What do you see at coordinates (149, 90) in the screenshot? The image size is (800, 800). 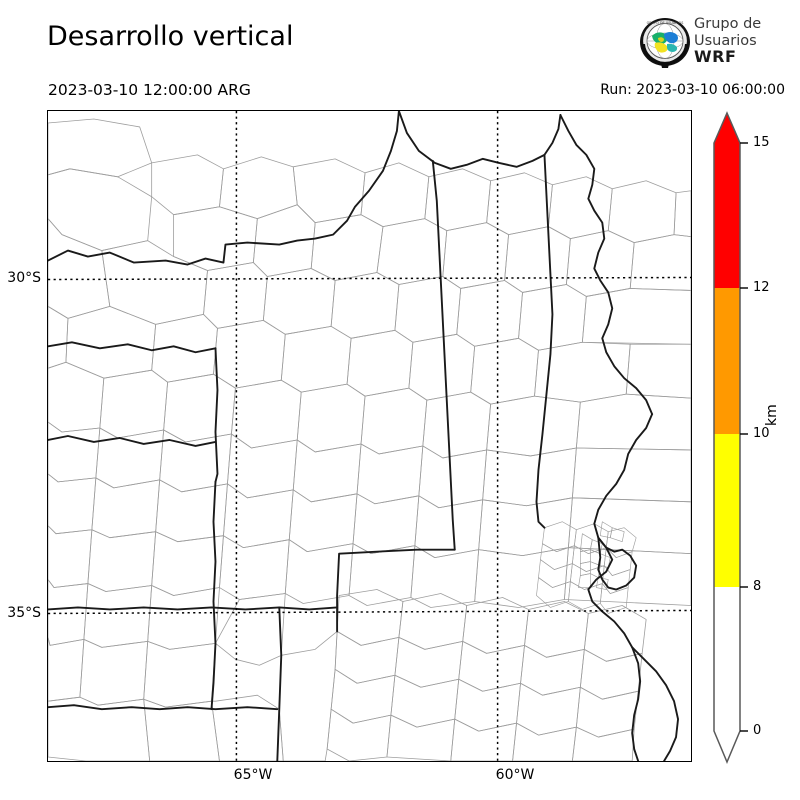 I see `valid-time-label: 2023-03-10 12:00:00 ARG` at bounding box center [149, 90].